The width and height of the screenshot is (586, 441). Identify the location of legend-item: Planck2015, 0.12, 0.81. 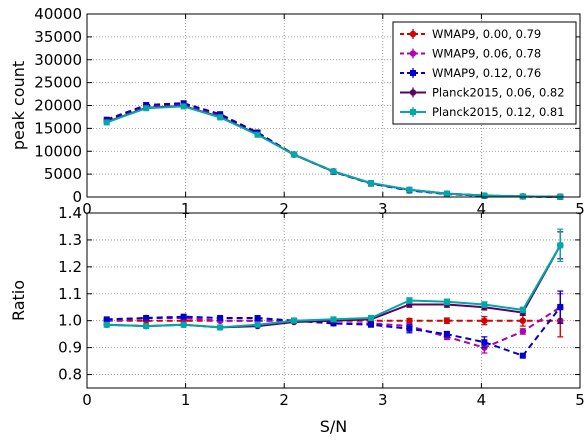
(482, 112).